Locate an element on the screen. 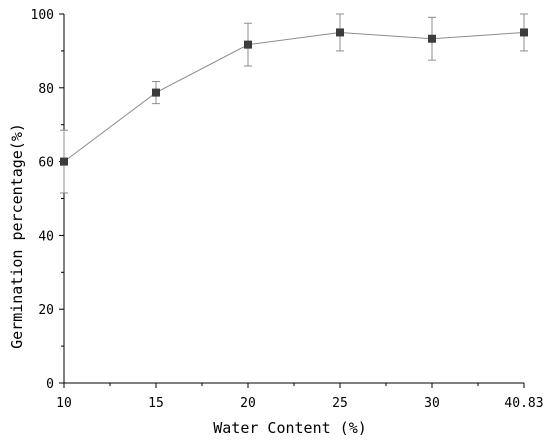 The width and height of the screenshot is (550, 444). y-tick-label: 60 is located at coordinates (46, 163).